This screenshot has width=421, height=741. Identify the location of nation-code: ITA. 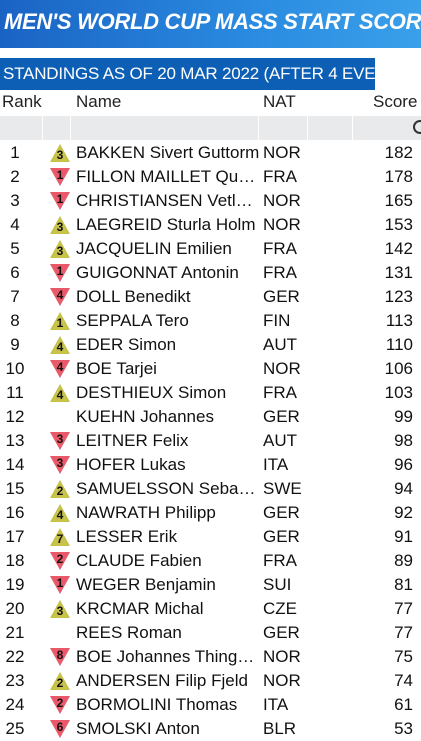
(276, 704).